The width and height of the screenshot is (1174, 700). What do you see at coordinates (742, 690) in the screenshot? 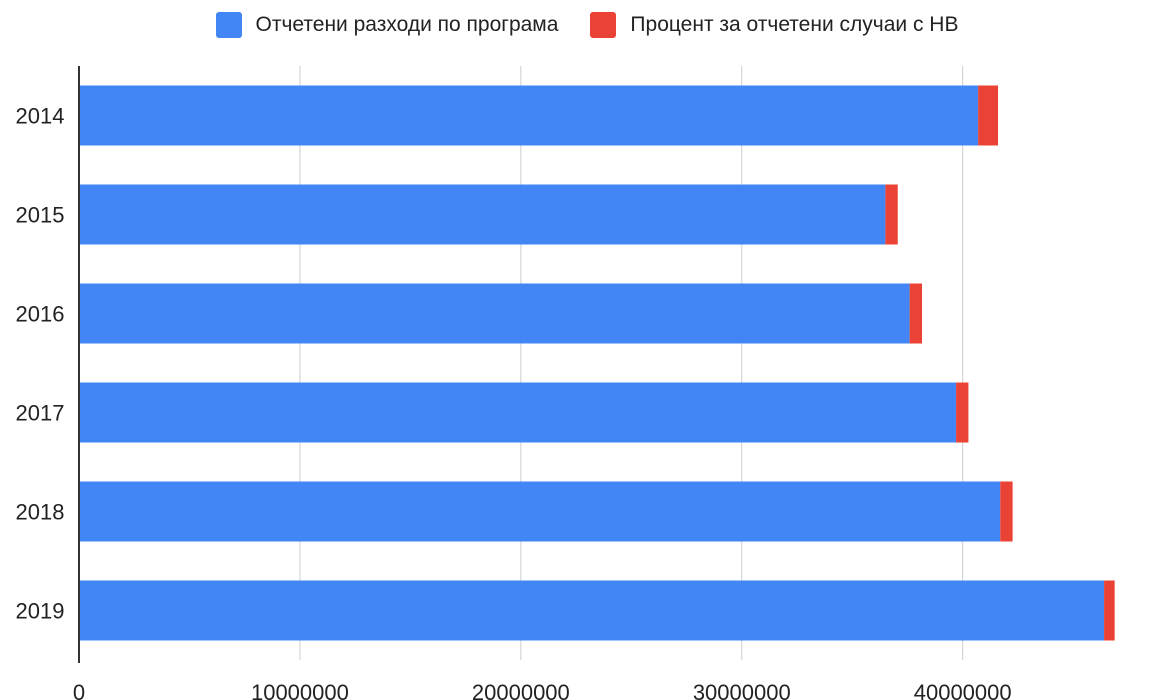
I see `x-tick-label: 30000000` at bounding box center [742, 690].